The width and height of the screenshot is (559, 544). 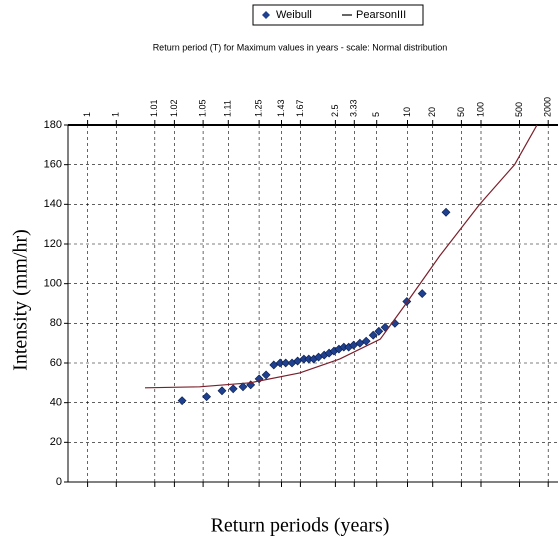 What do you see at coordinates (56, 442) in the screenshot?
I see `y-tick-label: 20` at bounding box center [56, 442].